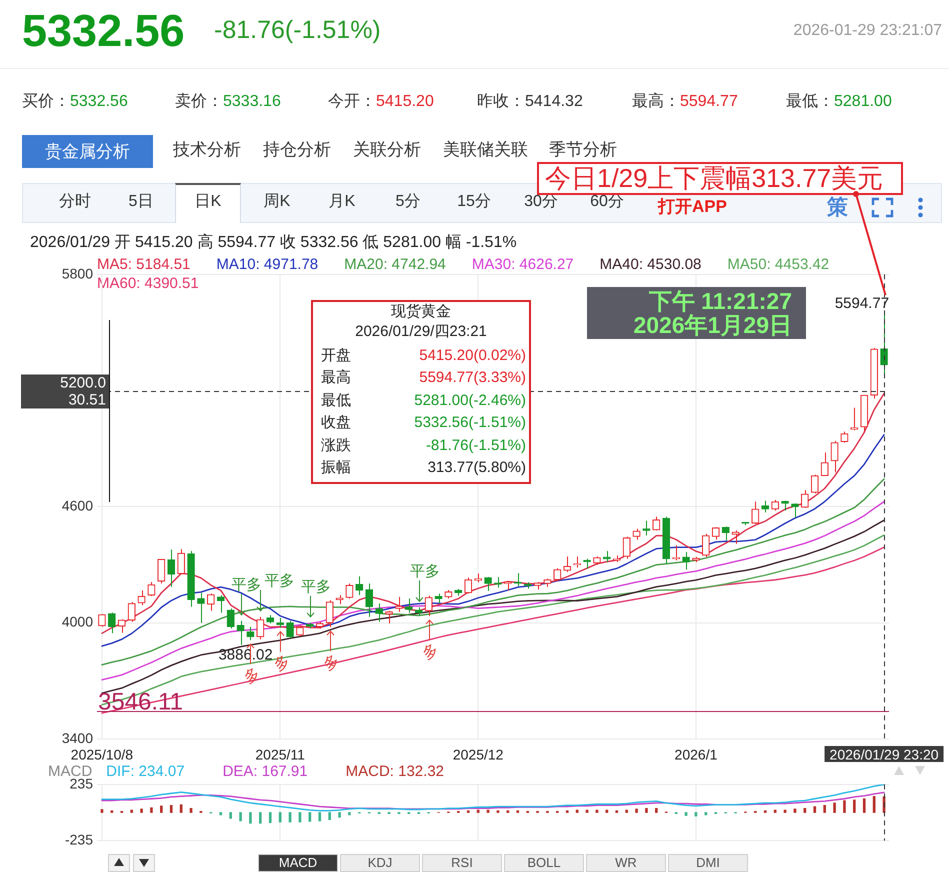 The image size is (949, 872). I want to click on text: MA5: 5184.51, so click(143, 264).